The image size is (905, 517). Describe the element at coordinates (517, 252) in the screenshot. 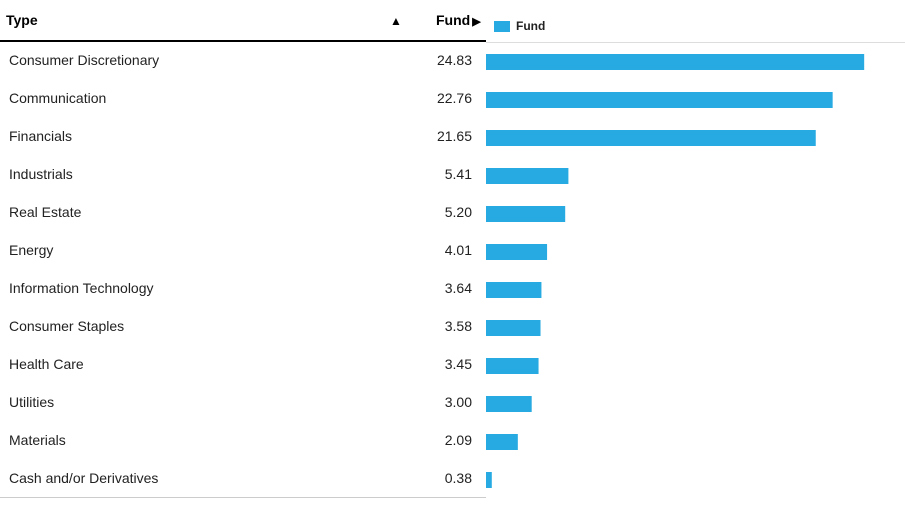

I see `bar-energy` at that location.